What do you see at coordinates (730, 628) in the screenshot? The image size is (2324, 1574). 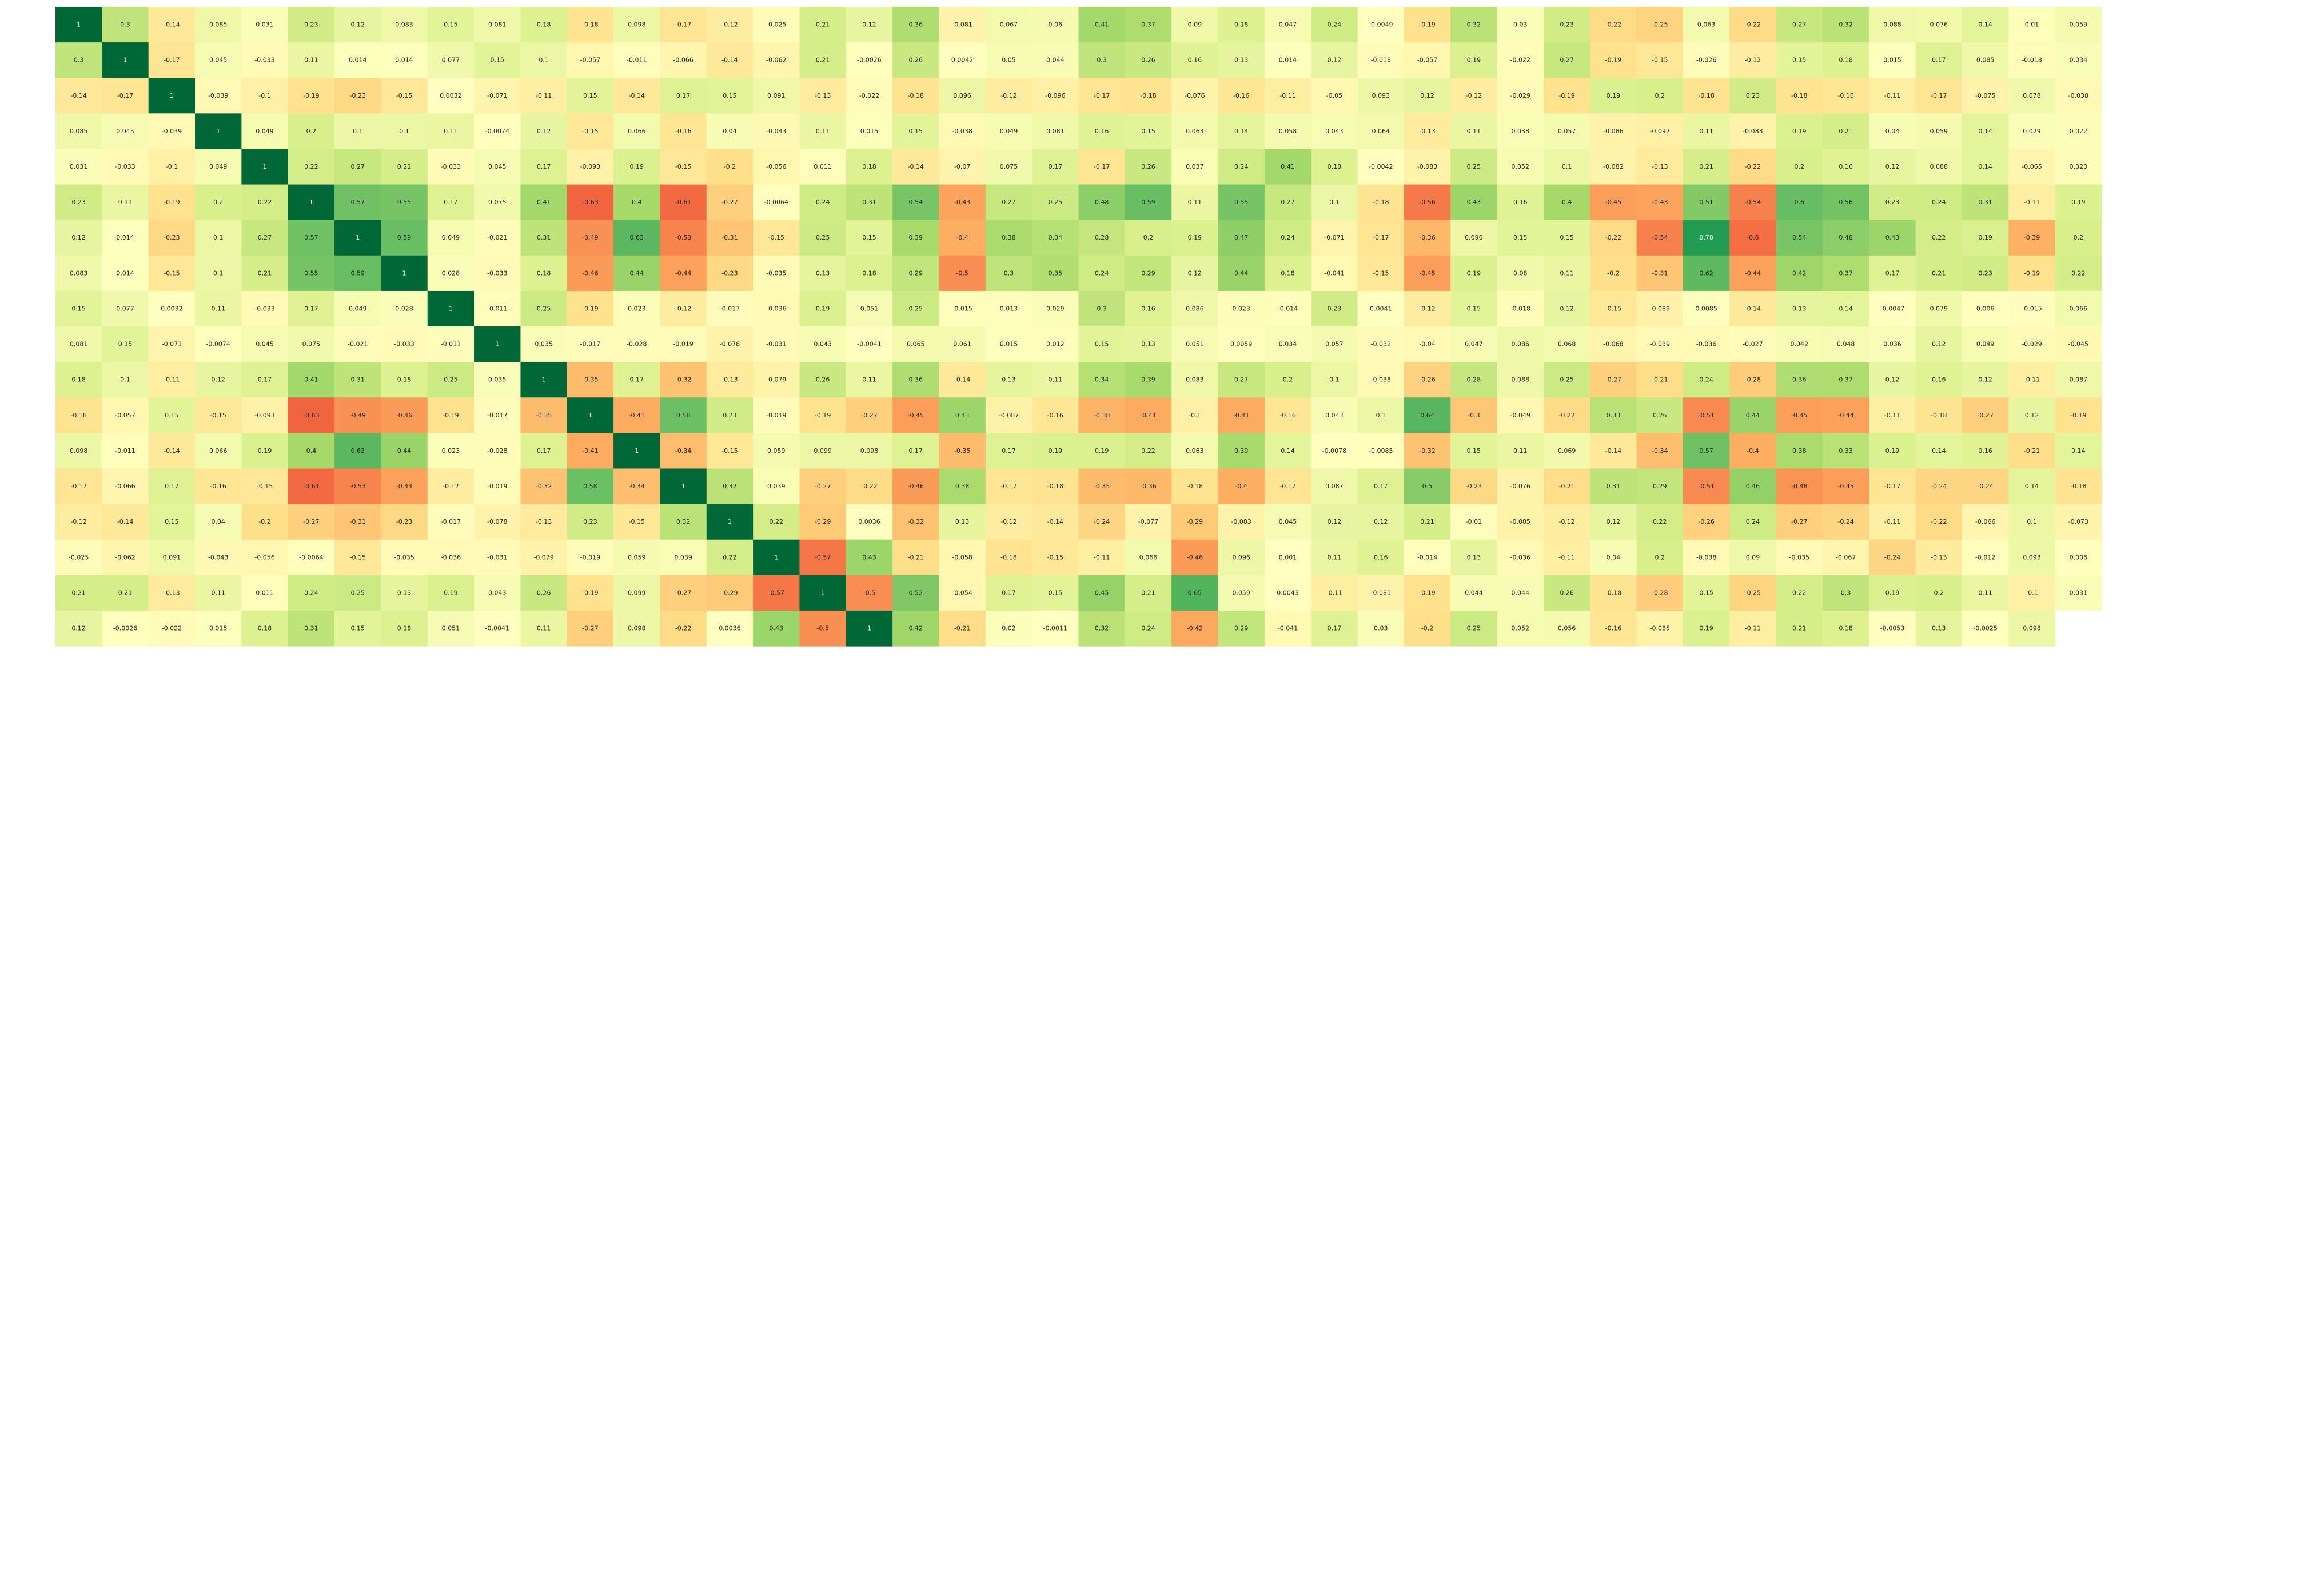 I see `cell-annotation: 0.0036` at bounding box center [730, 628].